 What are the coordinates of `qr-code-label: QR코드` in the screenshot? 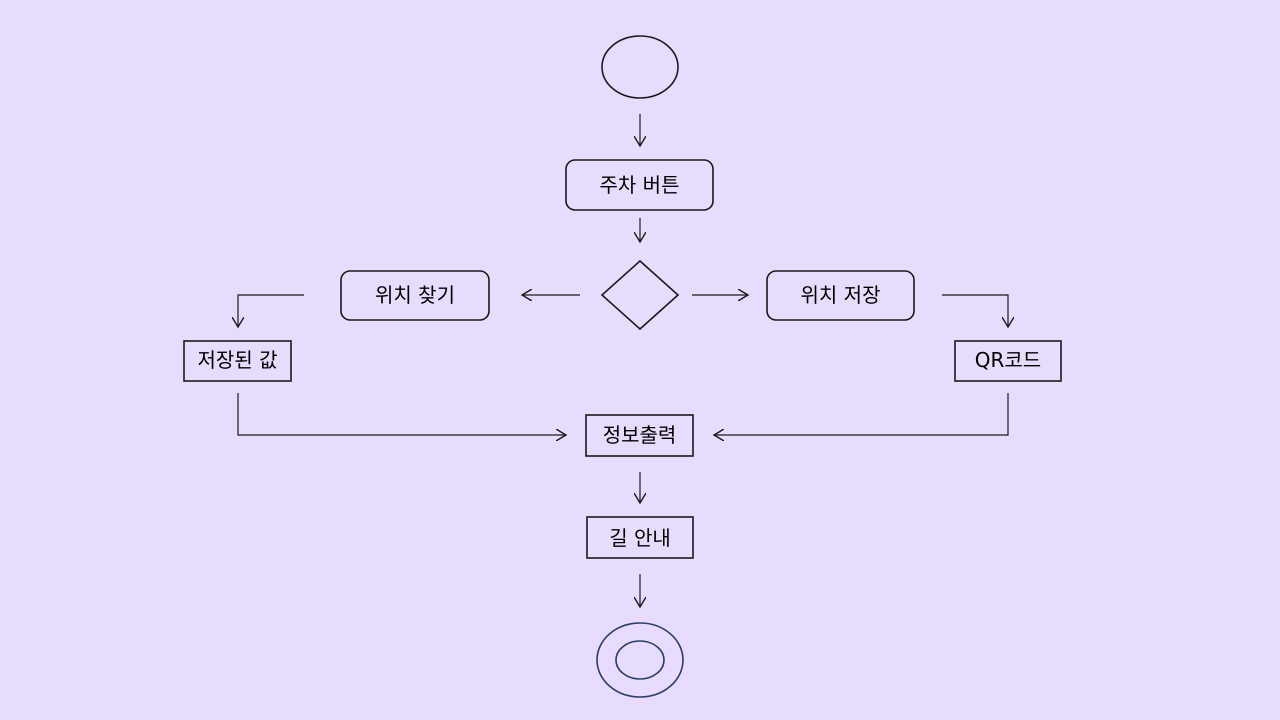 It's located at (1008, 360).